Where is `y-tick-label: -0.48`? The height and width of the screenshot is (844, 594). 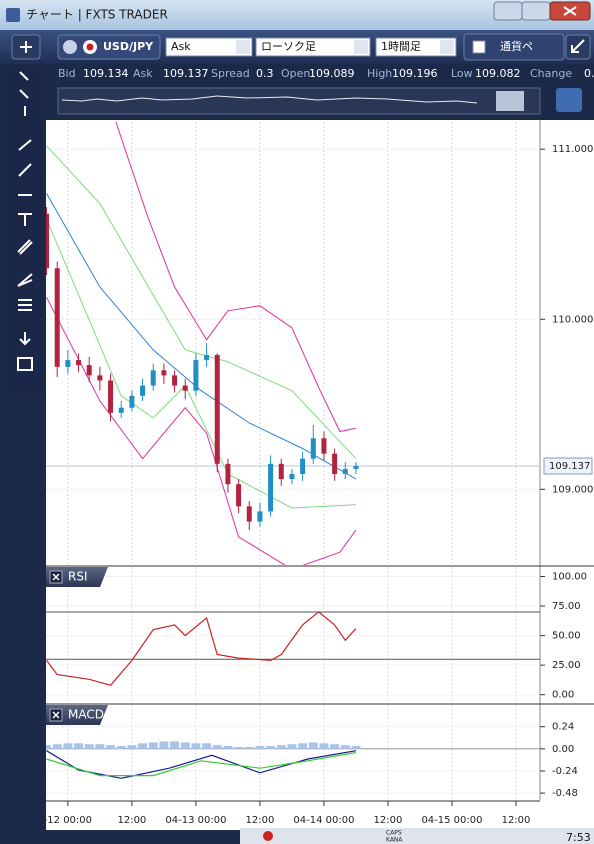
y-tick-label: -0.48 is located at coordinates (565, 793).